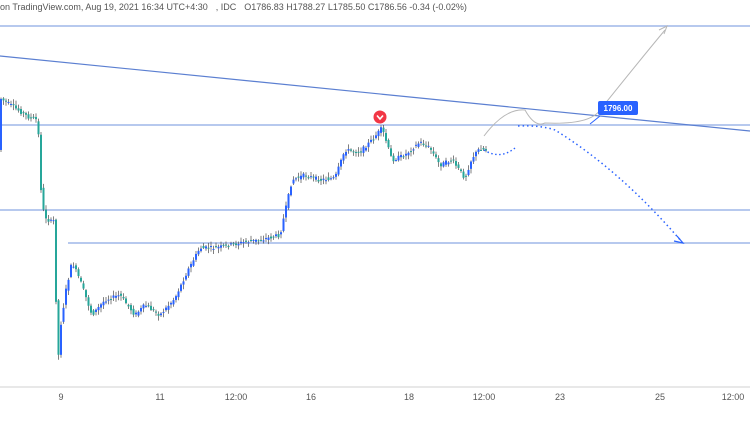 Image resolution: width=750 pixels, height=430 pixels. What do you see at coordinates (311, 397) in the screenshot?
I see `x-tick-label: 16` at bounding box center [311, 397].